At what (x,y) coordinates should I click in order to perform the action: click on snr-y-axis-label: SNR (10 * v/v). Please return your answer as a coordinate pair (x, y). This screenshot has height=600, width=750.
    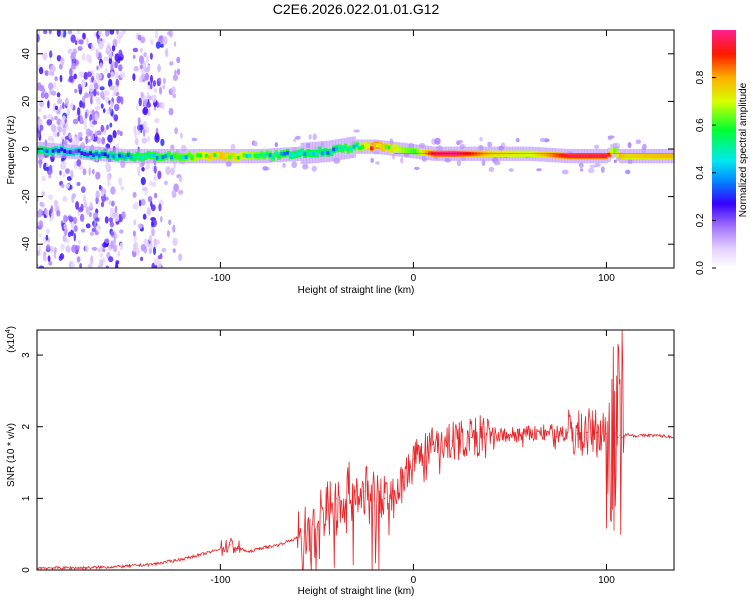
    Looking at the image, I should click on (11, 455).